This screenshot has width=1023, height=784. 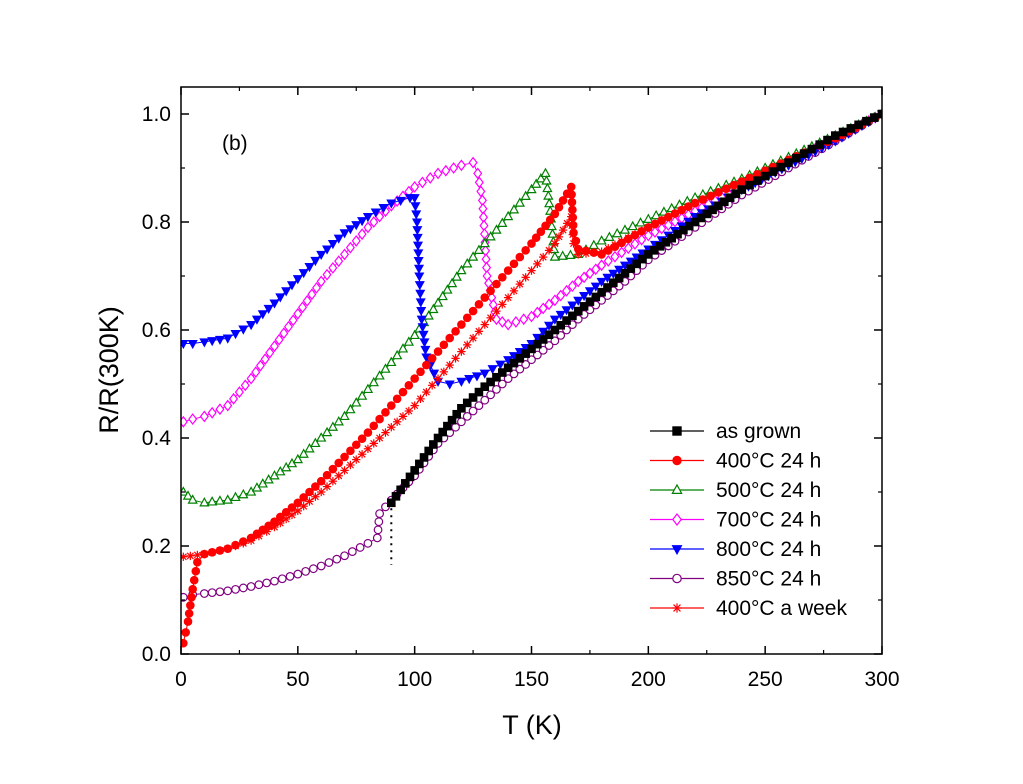 What do you see at coordinates (648, 679) in the screenshot?
I see `x-tick-label: 200` at bounding box center [648, 679].